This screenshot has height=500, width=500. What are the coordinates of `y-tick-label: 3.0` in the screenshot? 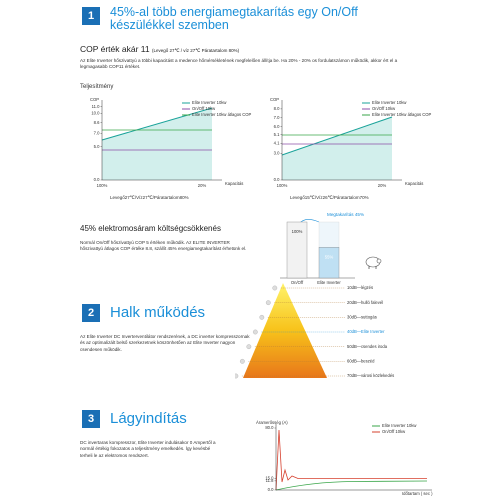 It's located at (277, 152).